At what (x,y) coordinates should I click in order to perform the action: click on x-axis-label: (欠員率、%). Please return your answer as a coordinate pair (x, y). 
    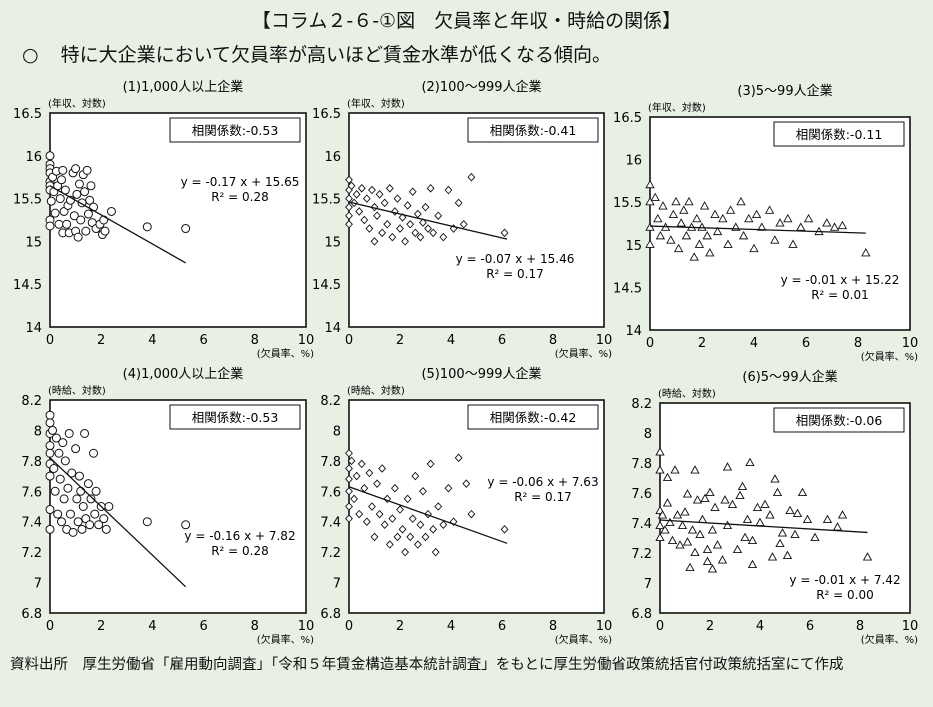
    Looking at the image, I should click on (583, 353).